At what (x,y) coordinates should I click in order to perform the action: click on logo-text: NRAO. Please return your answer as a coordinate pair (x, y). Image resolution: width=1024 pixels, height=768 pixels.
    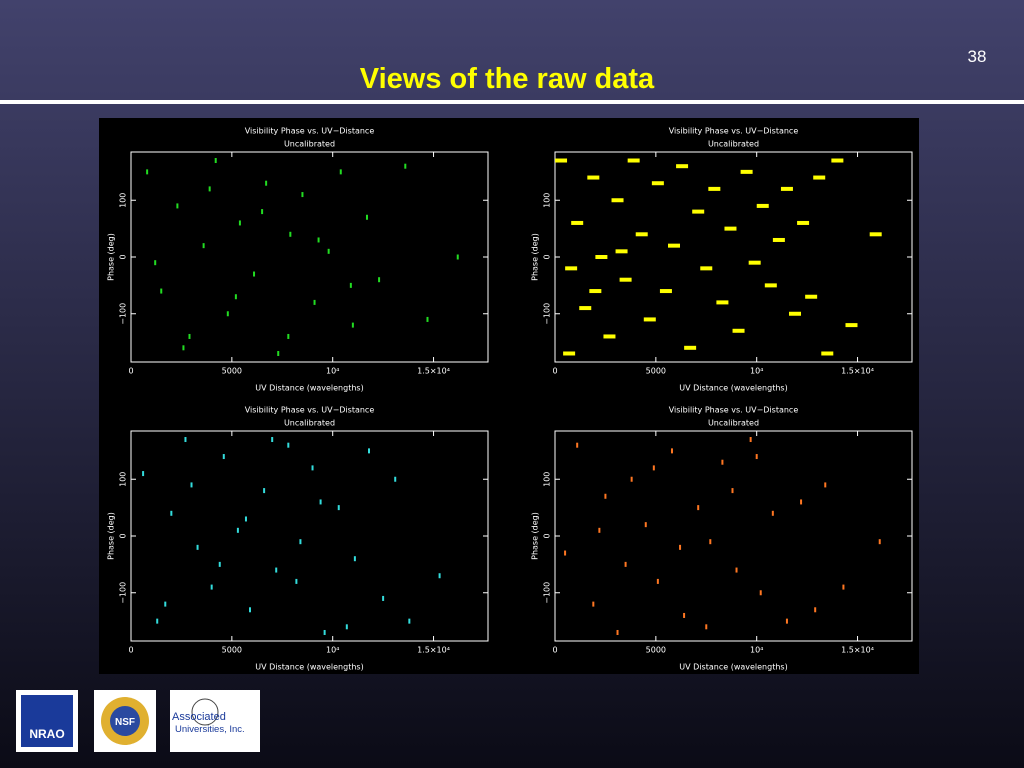
    Looking at the image, I should click on (46, 734).